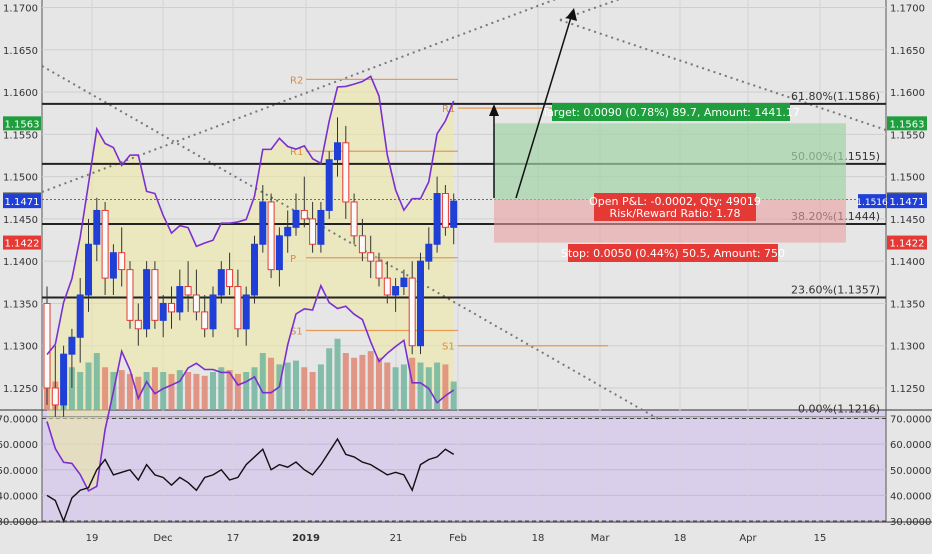  Describe the element at coordinates (907, 220) in the screenshot. I see `price-tick-right: 1.1450` at that location.